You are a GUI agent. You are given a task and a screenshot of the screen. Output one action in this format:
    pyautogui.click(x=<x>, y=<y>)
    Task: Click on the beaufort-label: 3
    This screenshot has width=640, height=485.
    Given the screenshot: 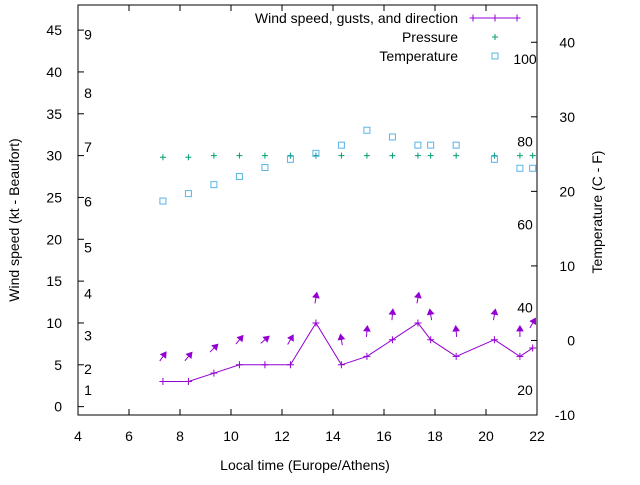 What is the action you would take?
    pyautogui.click(x=88, y=336)
    